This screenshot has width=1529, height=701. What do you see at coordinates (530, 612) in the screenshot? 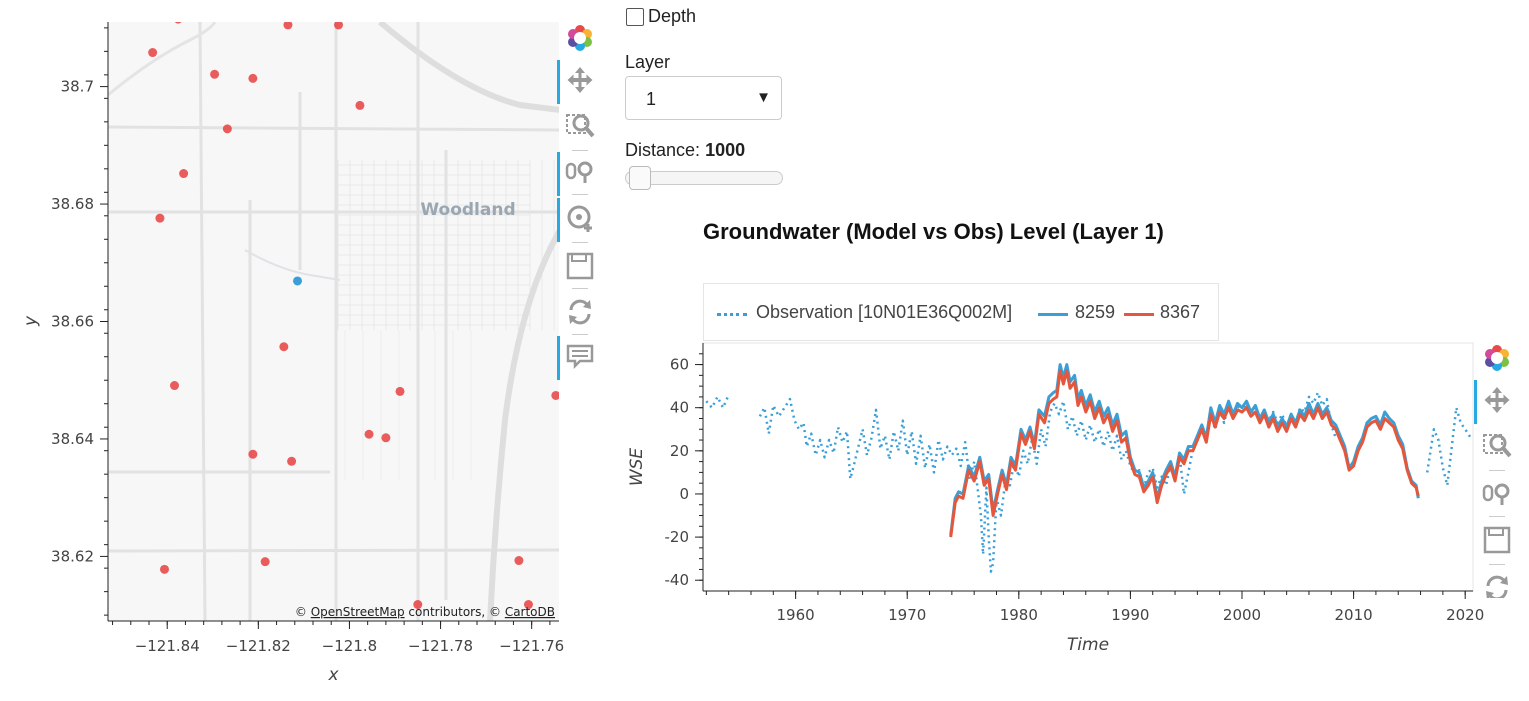
I see `attribution-carto-link: CartoDB` at bounding box center [530, 612].